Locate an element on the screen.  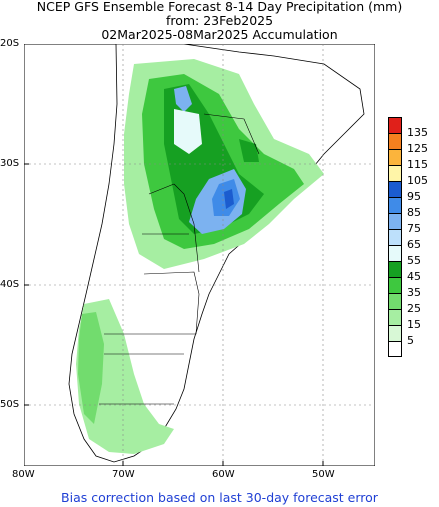
color-legend is located at coordinates (395, 237).